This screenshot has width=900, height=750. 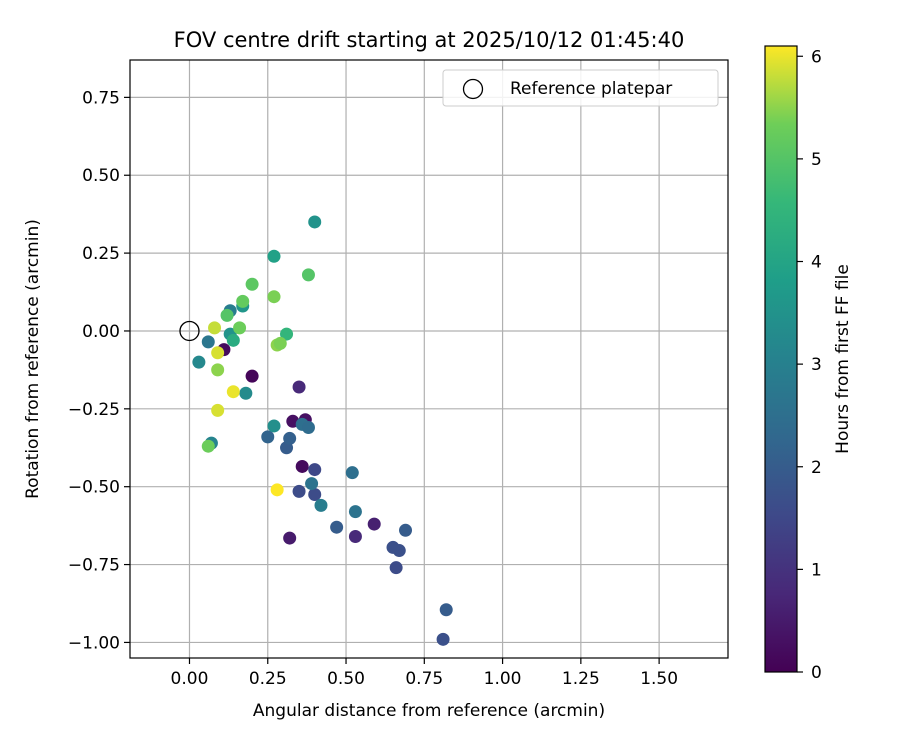 What do you see at coordinates (94, 410) in the screenshot?
I see `y-tick-label: −0.25` at bounding box center [94, 410].